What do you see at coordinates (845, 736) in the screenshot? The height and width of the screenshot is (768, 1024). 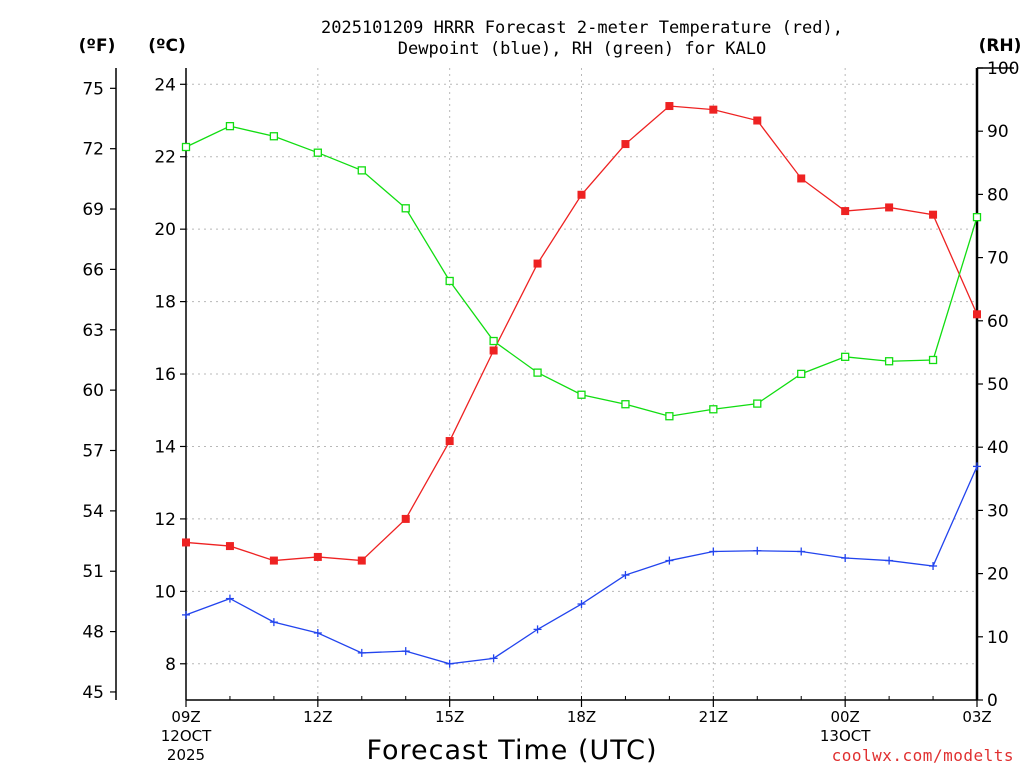 I see `x-tick-date: 13OCT` at bounding box center [845, 736].